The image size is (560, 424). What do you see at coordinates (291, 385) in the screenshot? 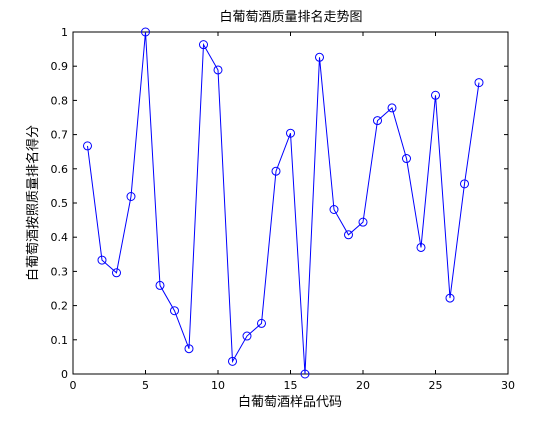
I see `x-tick-label: 15` at bounding box center [291, 385].